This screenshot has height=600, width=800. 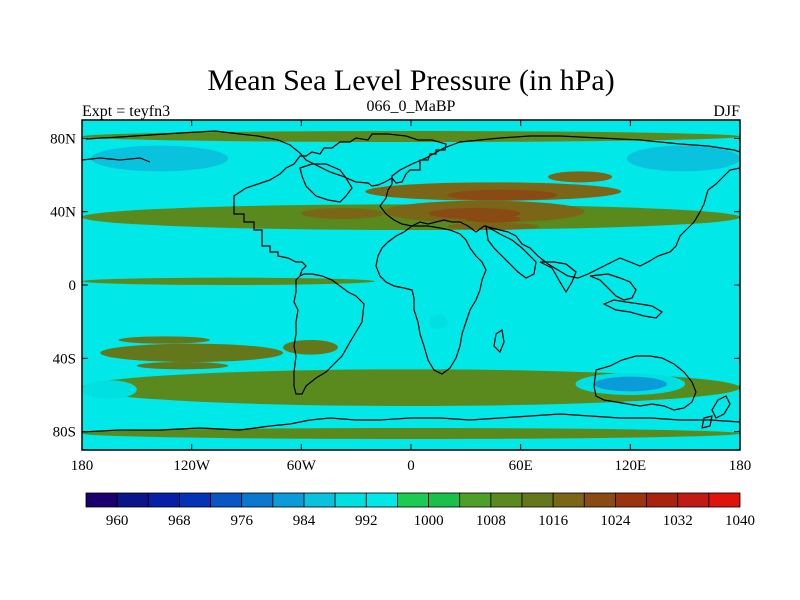 What do you see at coordinates (116, 160) in the screenshot?
I see `coastline-east-siberia` at bounding box center [116, 160].